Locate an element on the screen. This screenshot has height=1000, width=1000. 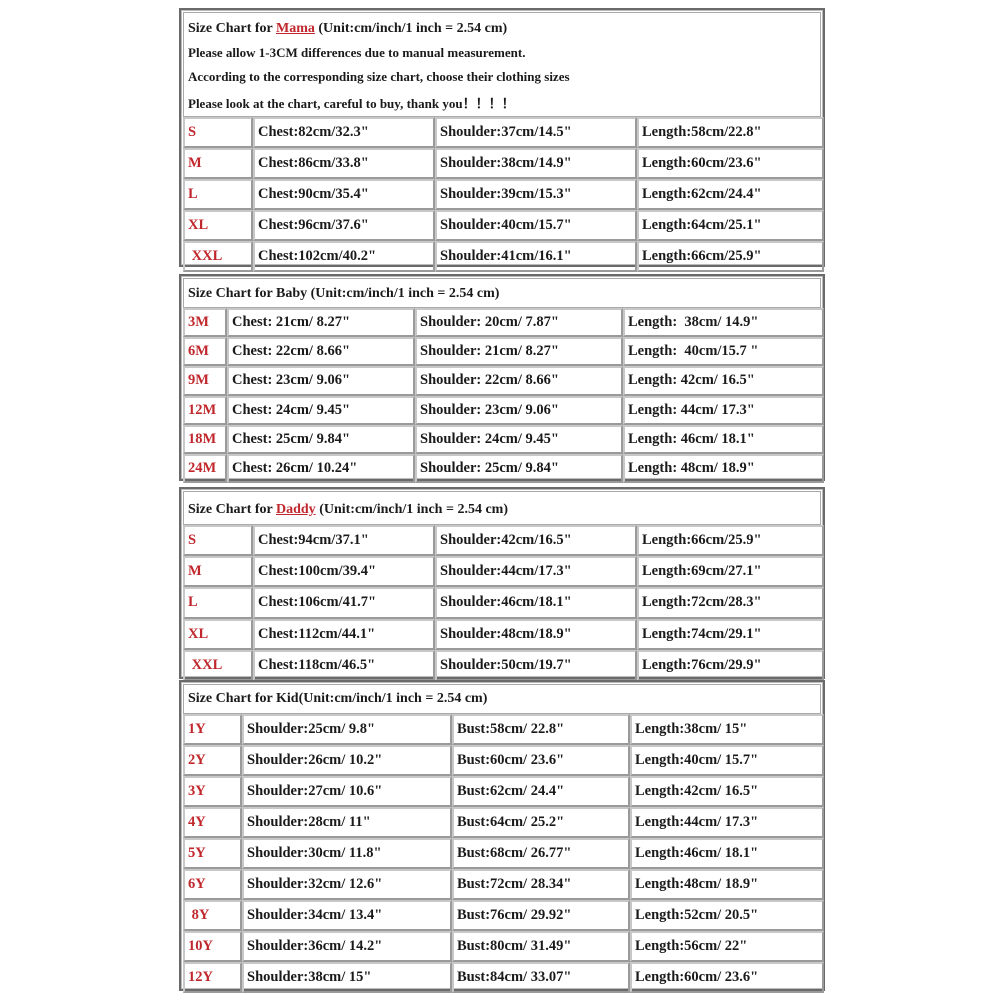
measurement-cell: Length: 42cm/ 16.5" is located at coordinates (723, 381).